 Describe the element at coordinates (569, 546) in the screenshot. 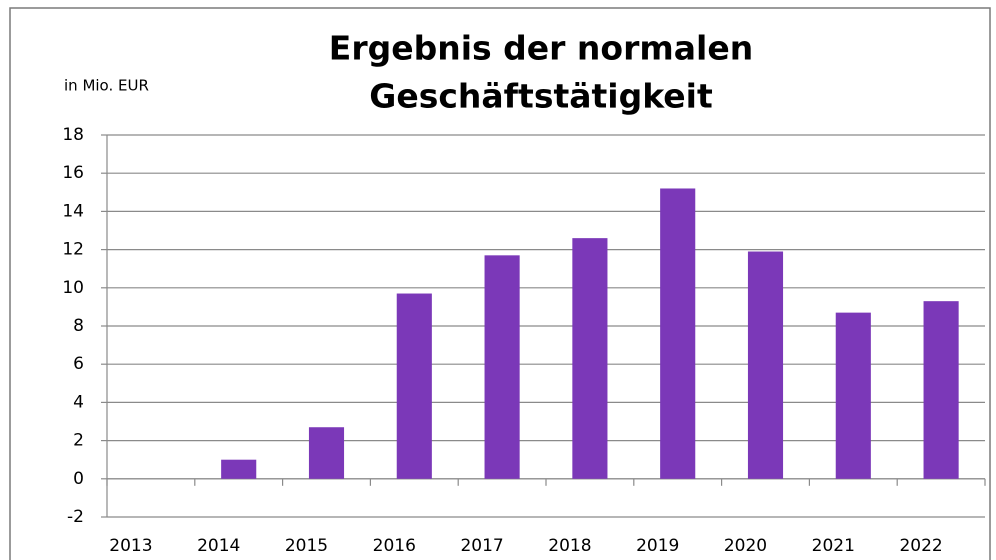

I see `x-tick-label: 2018` at that location.